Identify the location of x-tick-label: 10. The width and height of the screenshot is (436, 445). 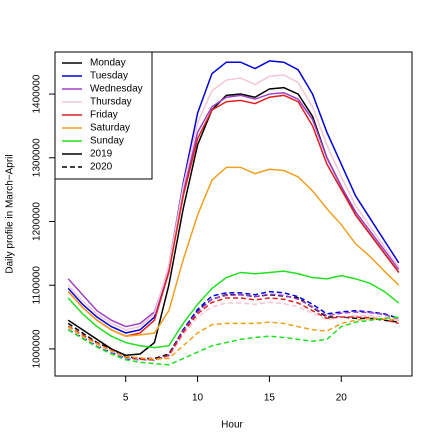
(198, 398).